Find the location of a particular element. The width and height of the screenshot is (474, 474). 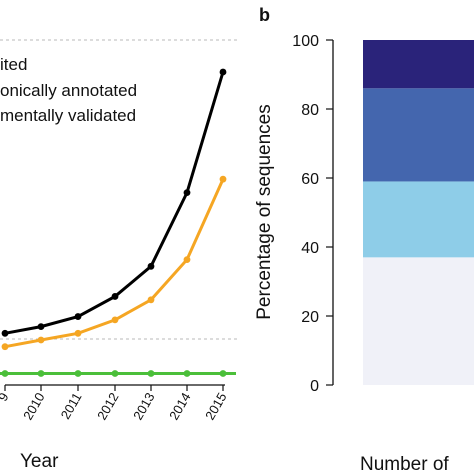

legend: ited onically annotated mentally validated is located at coordinates (68, 90).